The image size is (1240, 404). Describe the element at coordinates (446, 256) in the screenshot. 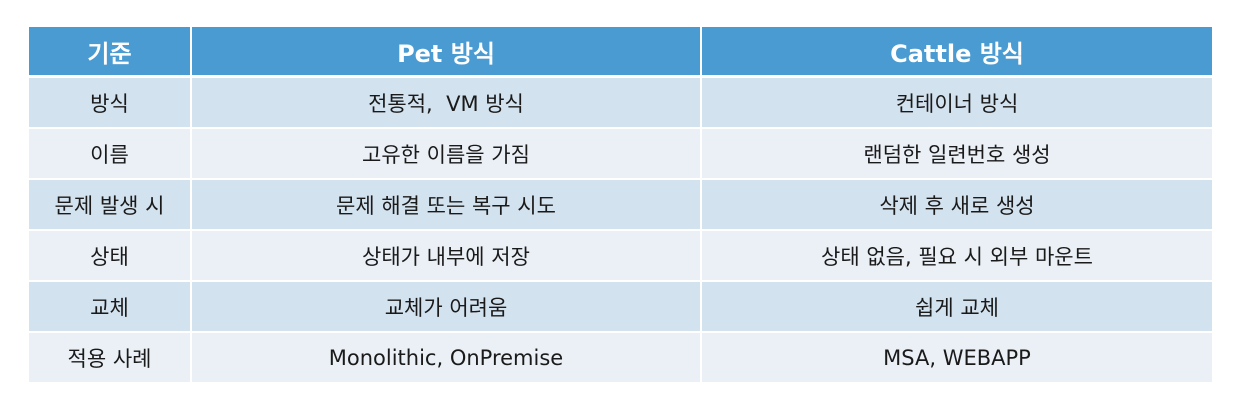

I see `row-pet-cell: 상태가 내부에 저장` at that location.